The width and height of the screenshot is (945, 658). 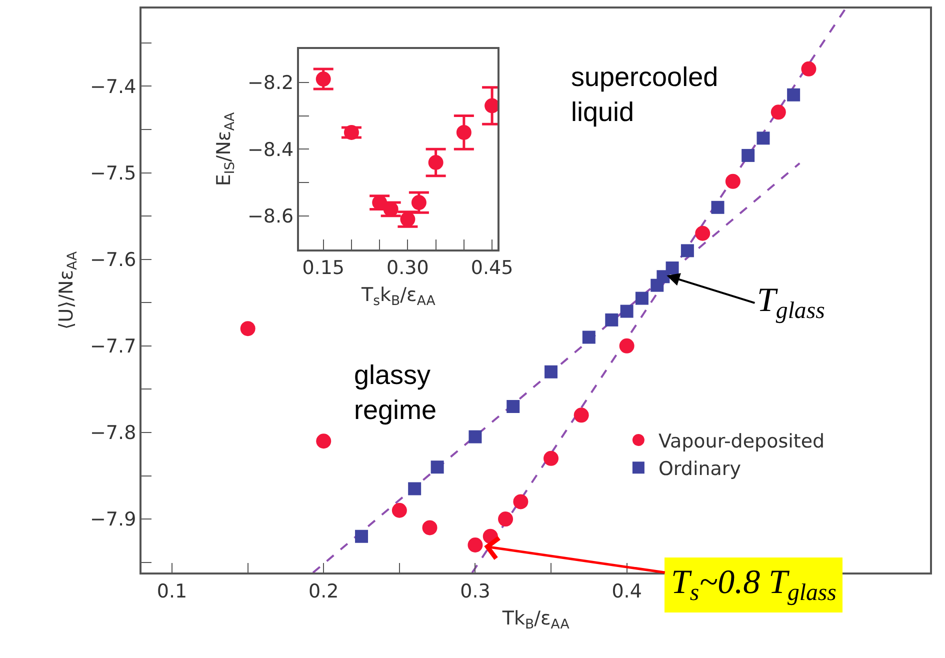 What do you see at coordinates (492, 267) in the screenshot?
I see `x-tick-label: 0.45` at bounding box center [492, 267].